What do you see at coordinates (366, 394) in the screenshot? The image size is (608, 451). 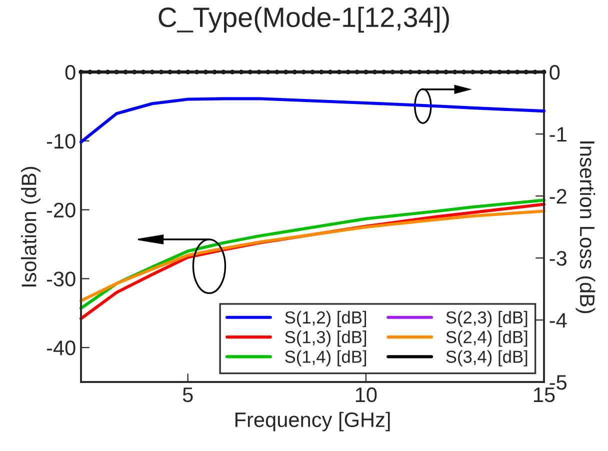 I see `x-tick-label: 10` at bounding box center [366, 394].